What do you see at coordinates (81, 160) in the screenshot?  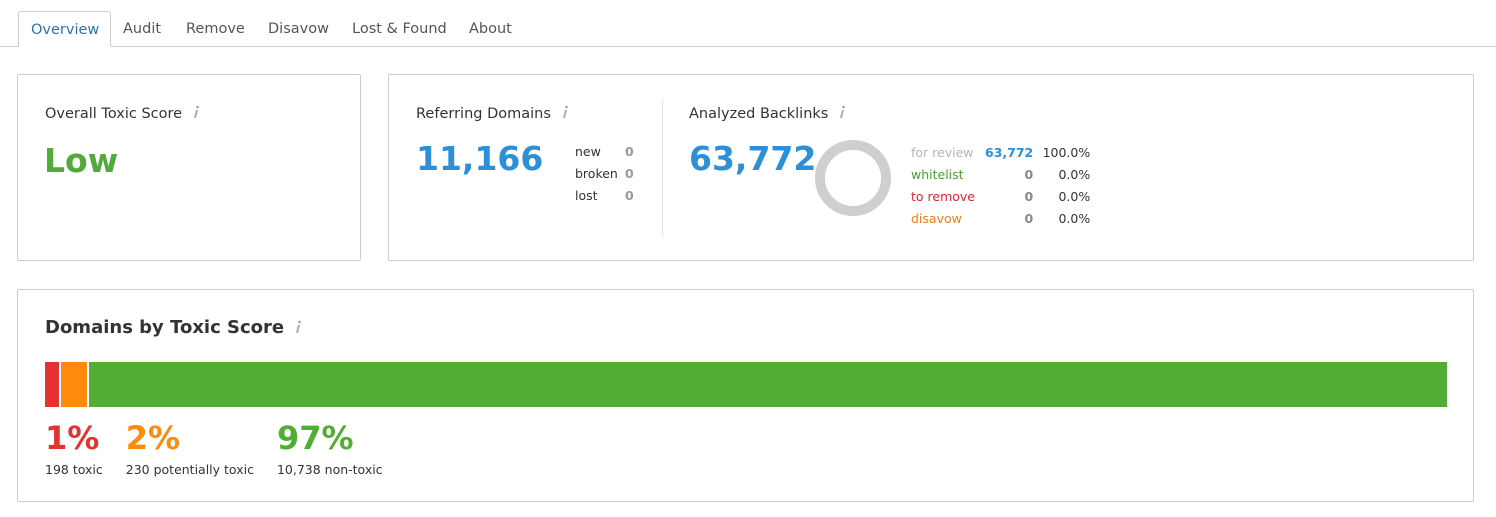 I see `toxic-score-value: Low` at bounding box center [81, 160].